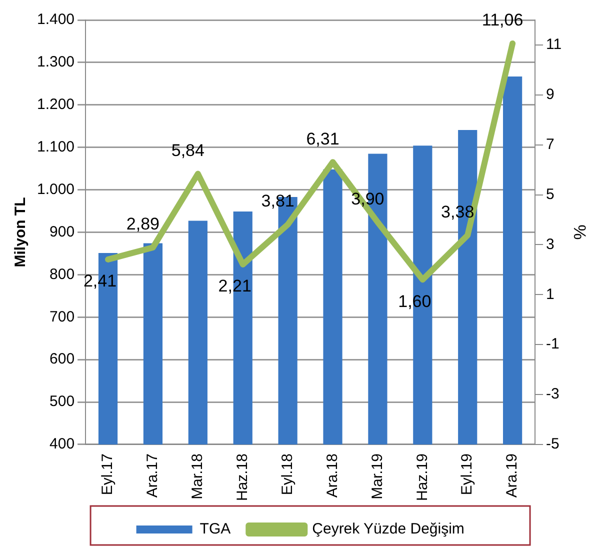  Describe the element at coordinates (55, 19) in the screenshot. I see `y-tick-label: 1.400` at that location.